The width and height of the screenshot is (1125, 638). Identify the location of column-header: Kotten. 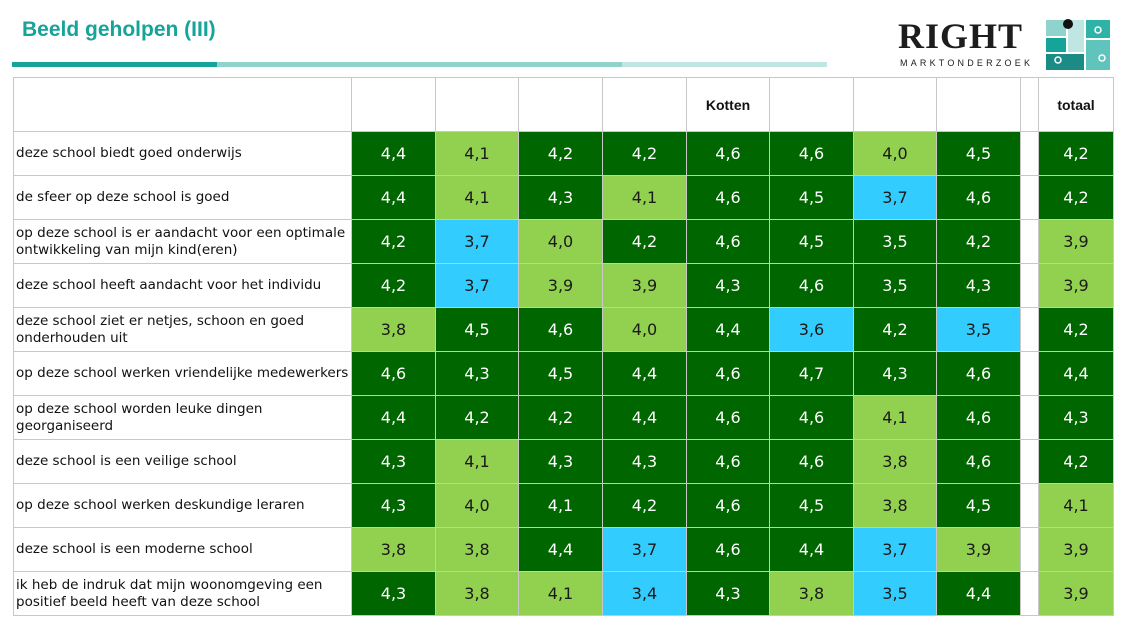
(728, 104).